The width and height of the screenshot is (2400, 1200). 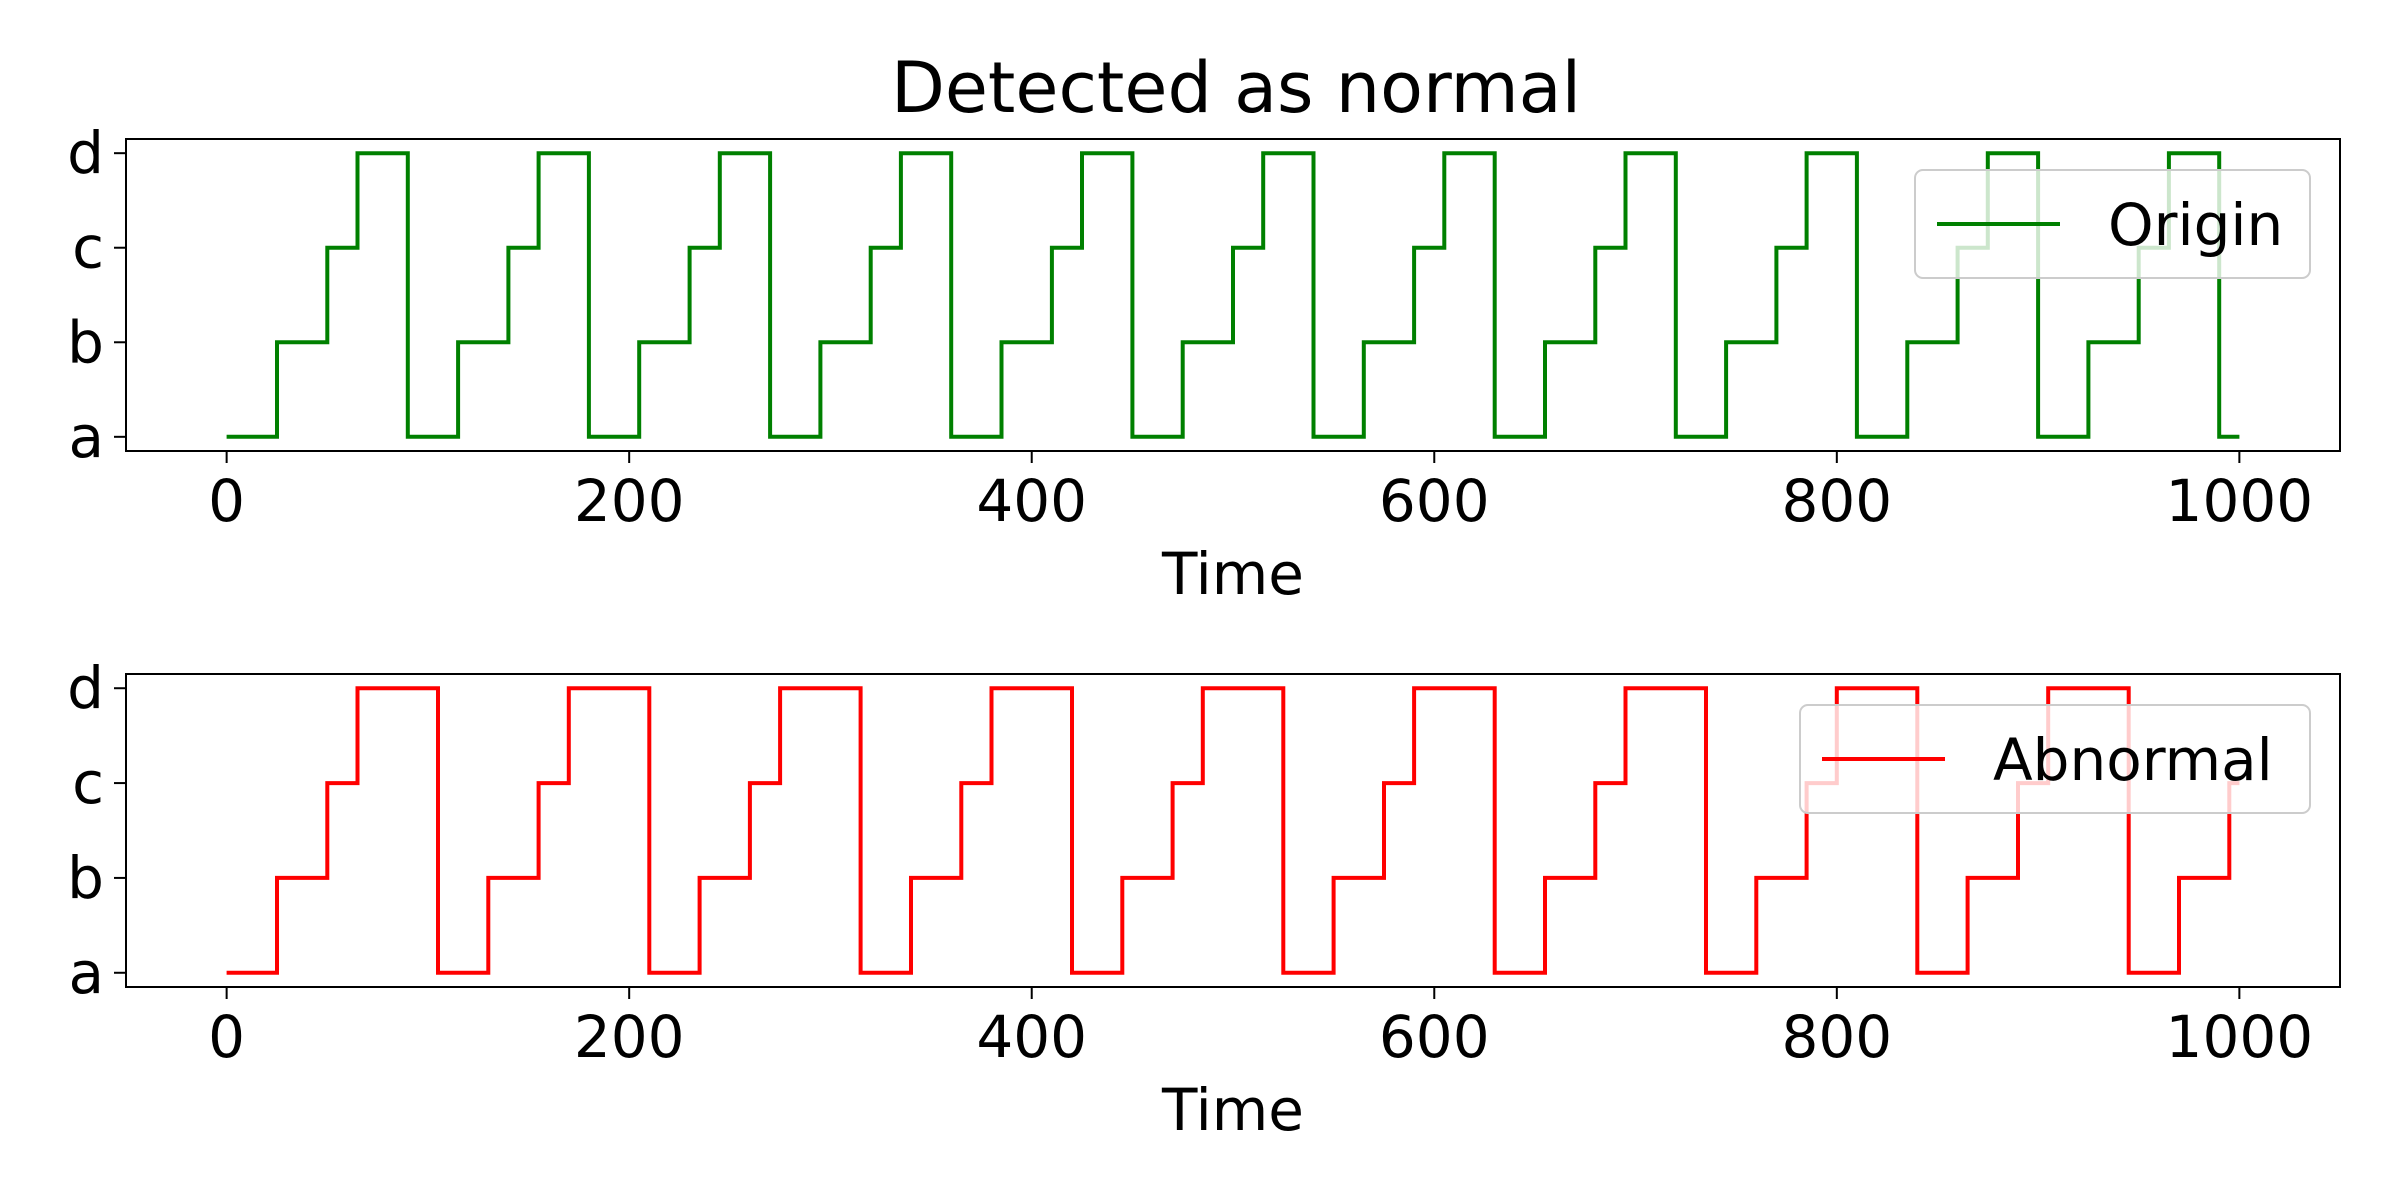 I want to click on legend-label: Origin, so click(x=2195, y=225).